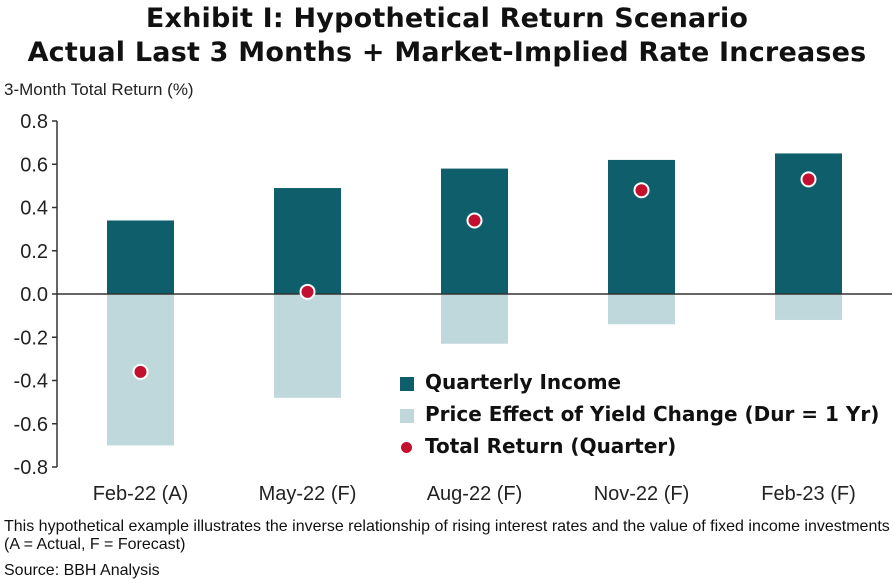 The image size is (894, 583). I want to click on x-tick-label: May-22 (F), so click(308, 494).